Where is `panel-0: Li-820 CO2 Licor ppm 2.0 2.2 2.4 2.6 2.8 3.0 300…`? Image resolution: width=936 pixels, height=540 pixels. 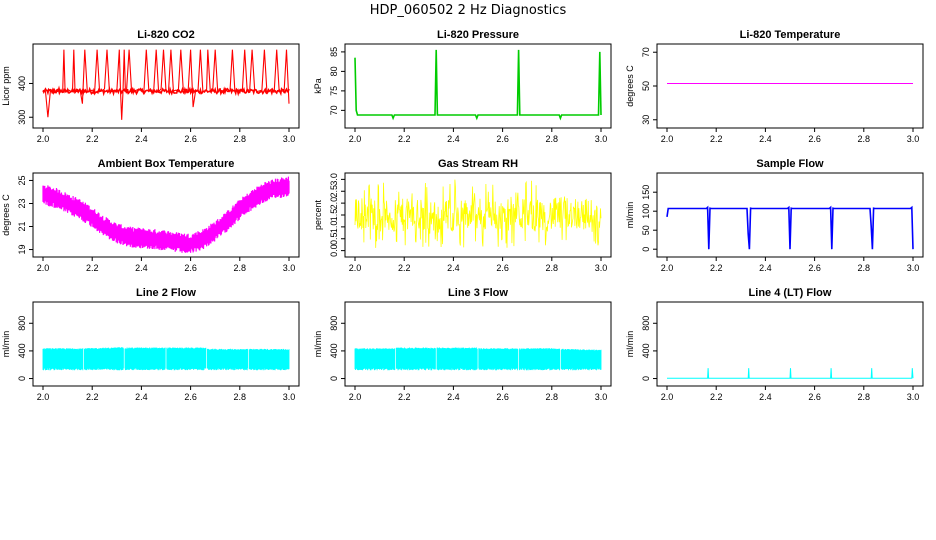
panel-0: Li-820 CO2 Licor ppm 2.0 2.2 2.4 2.6 2.8 3.0 300… is located at coordinates (150, 86).